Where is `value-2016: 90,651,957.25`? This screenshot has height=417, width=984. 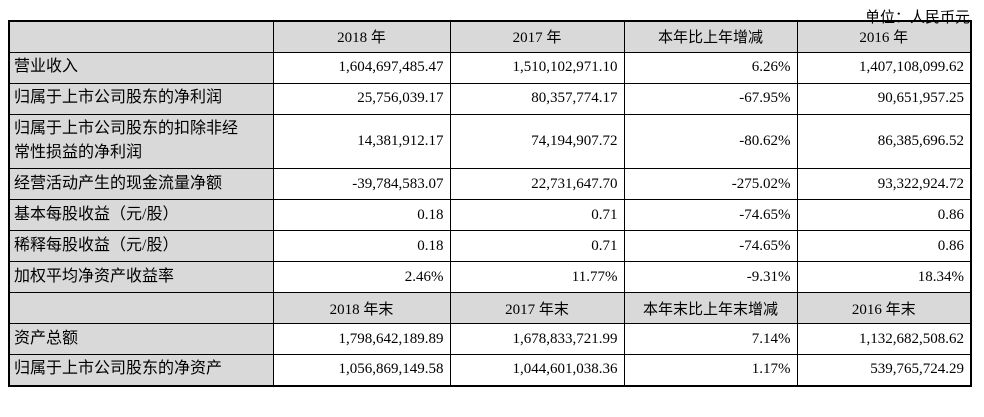 value-2016: 90,651,957.25 is located at coordinates (884, 98).